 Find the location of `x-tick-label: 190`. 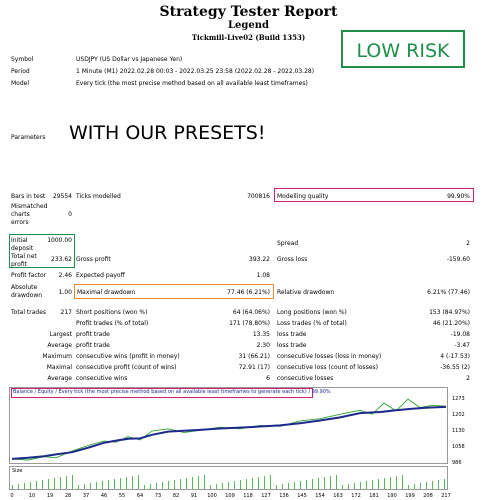

x-tick-label: 190 is located at coordinates (392, 496).